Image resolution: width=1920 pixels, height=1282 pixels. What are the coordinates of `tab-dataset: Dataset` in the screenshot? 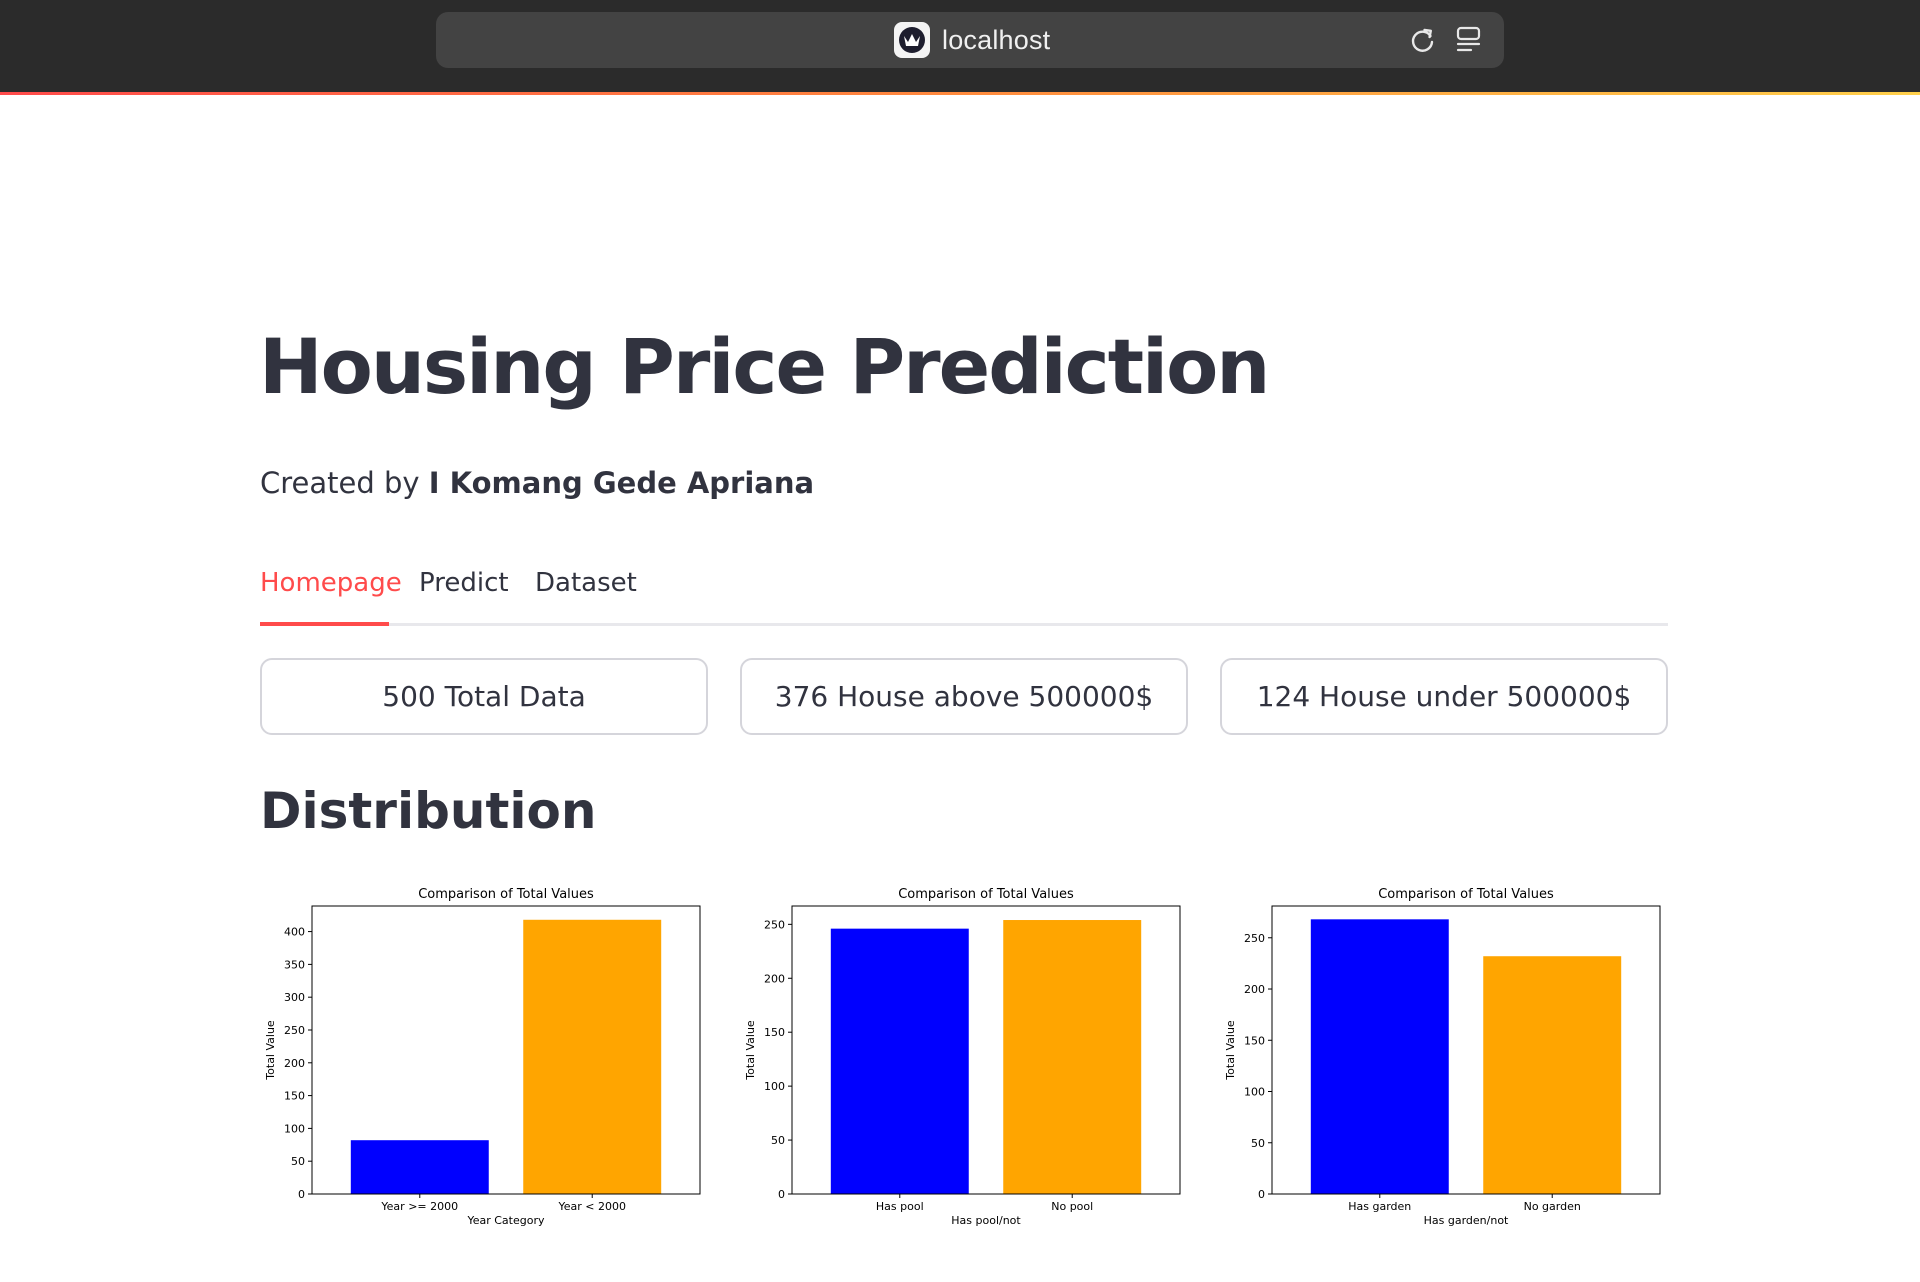 It's located at (586, 583).